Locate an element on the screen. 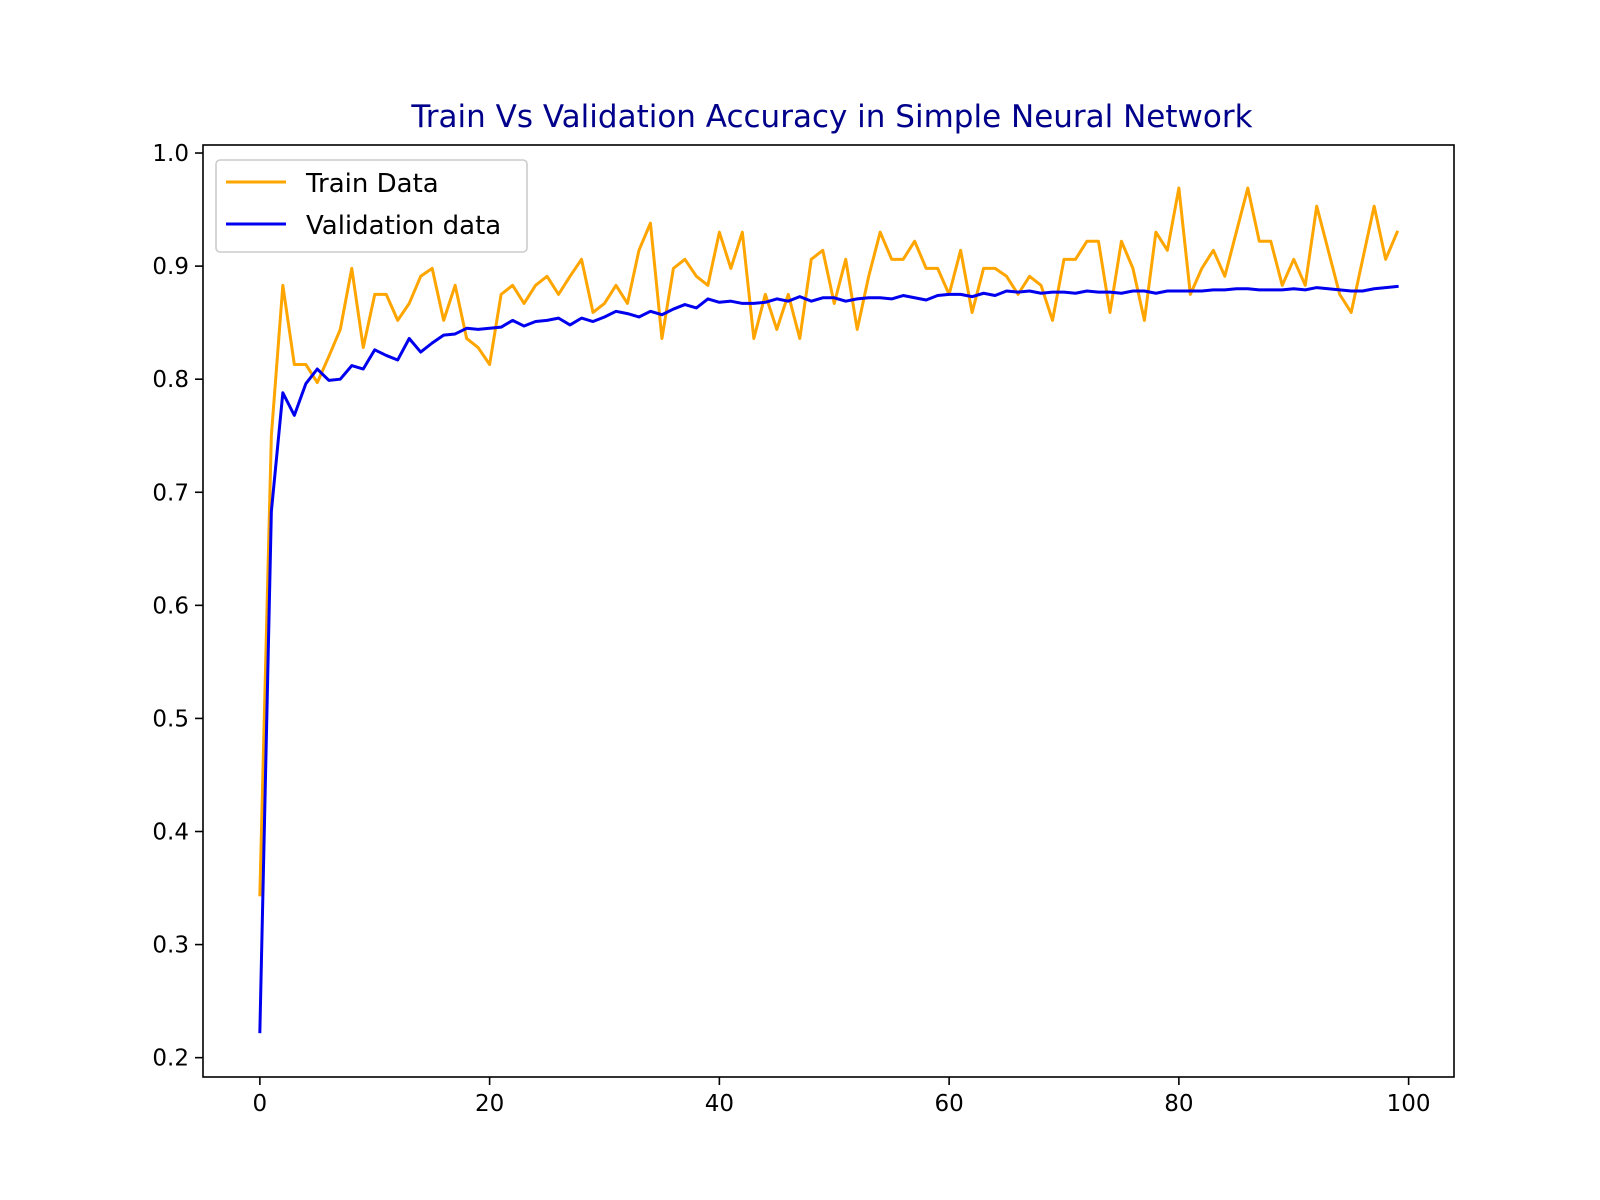 This screenshot has width=1600, height=1200. y-tick-label: 0.5 is located at coordinates (170, 719).